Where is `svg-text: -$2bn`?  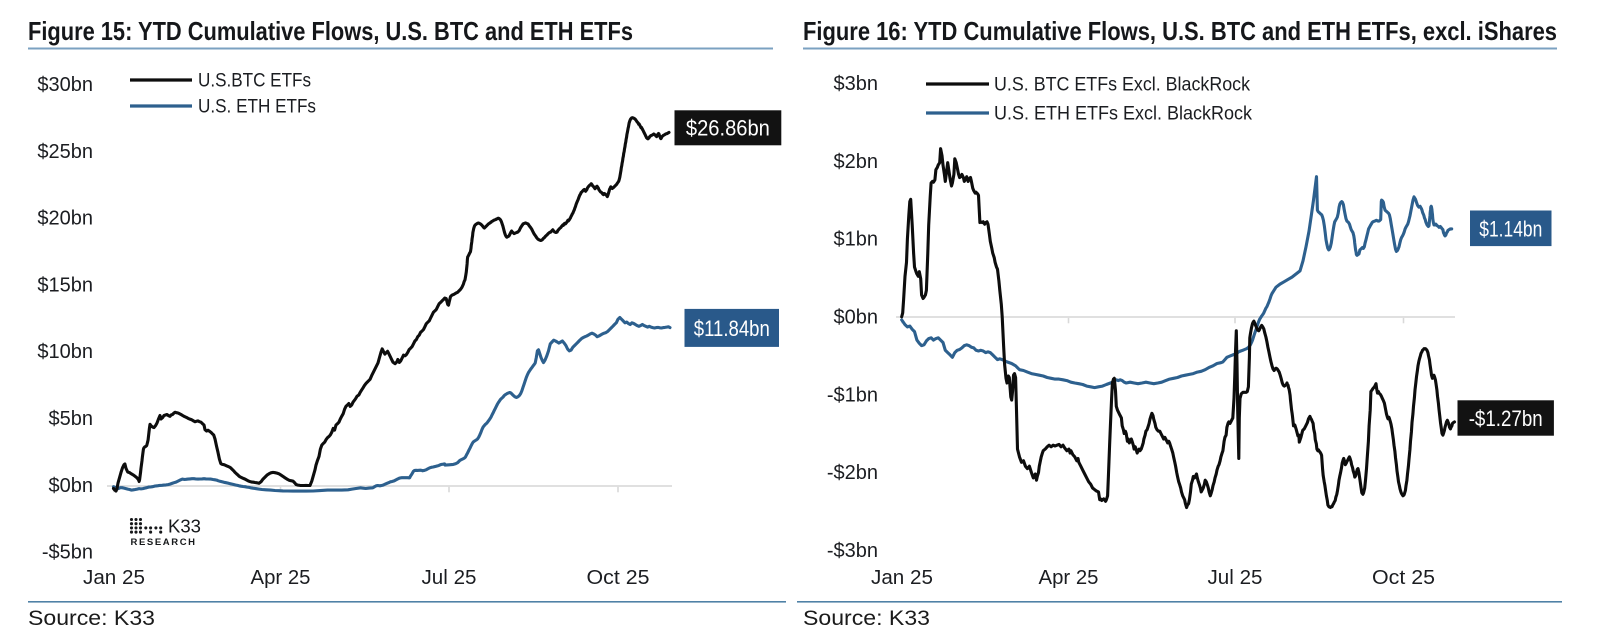 svg-text: -$2bn is located at coordinates (852, 473).